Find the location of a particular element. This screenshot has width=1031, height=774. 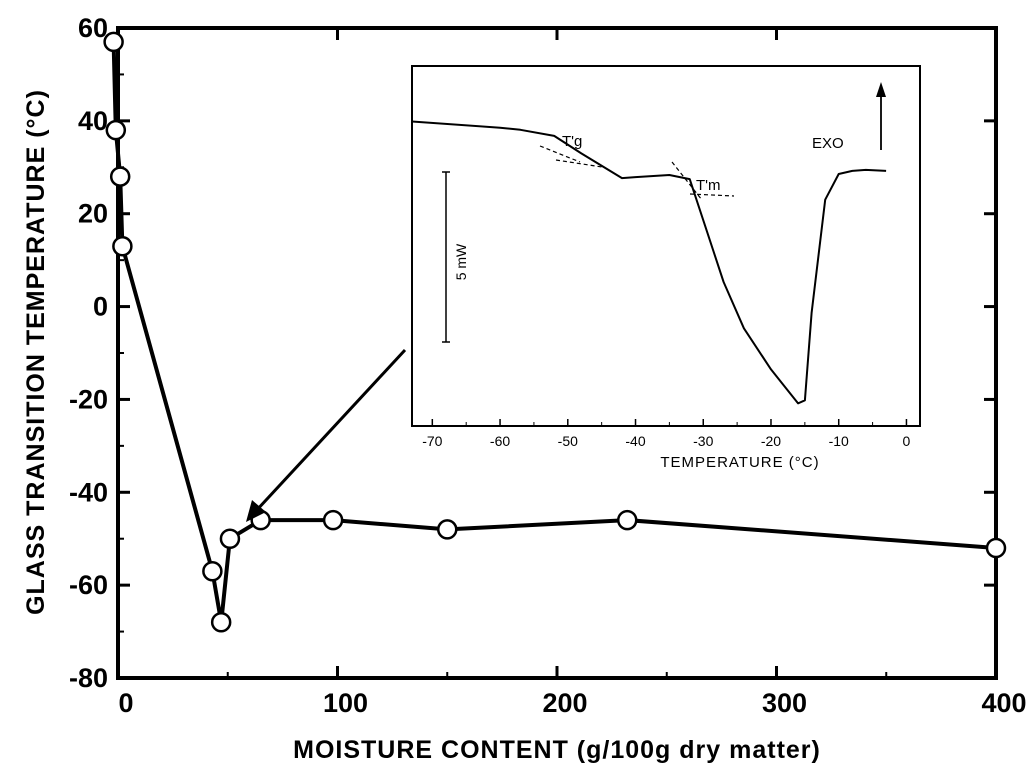

inset-x-tick-label: -60 is located at coordinates (500, 441).